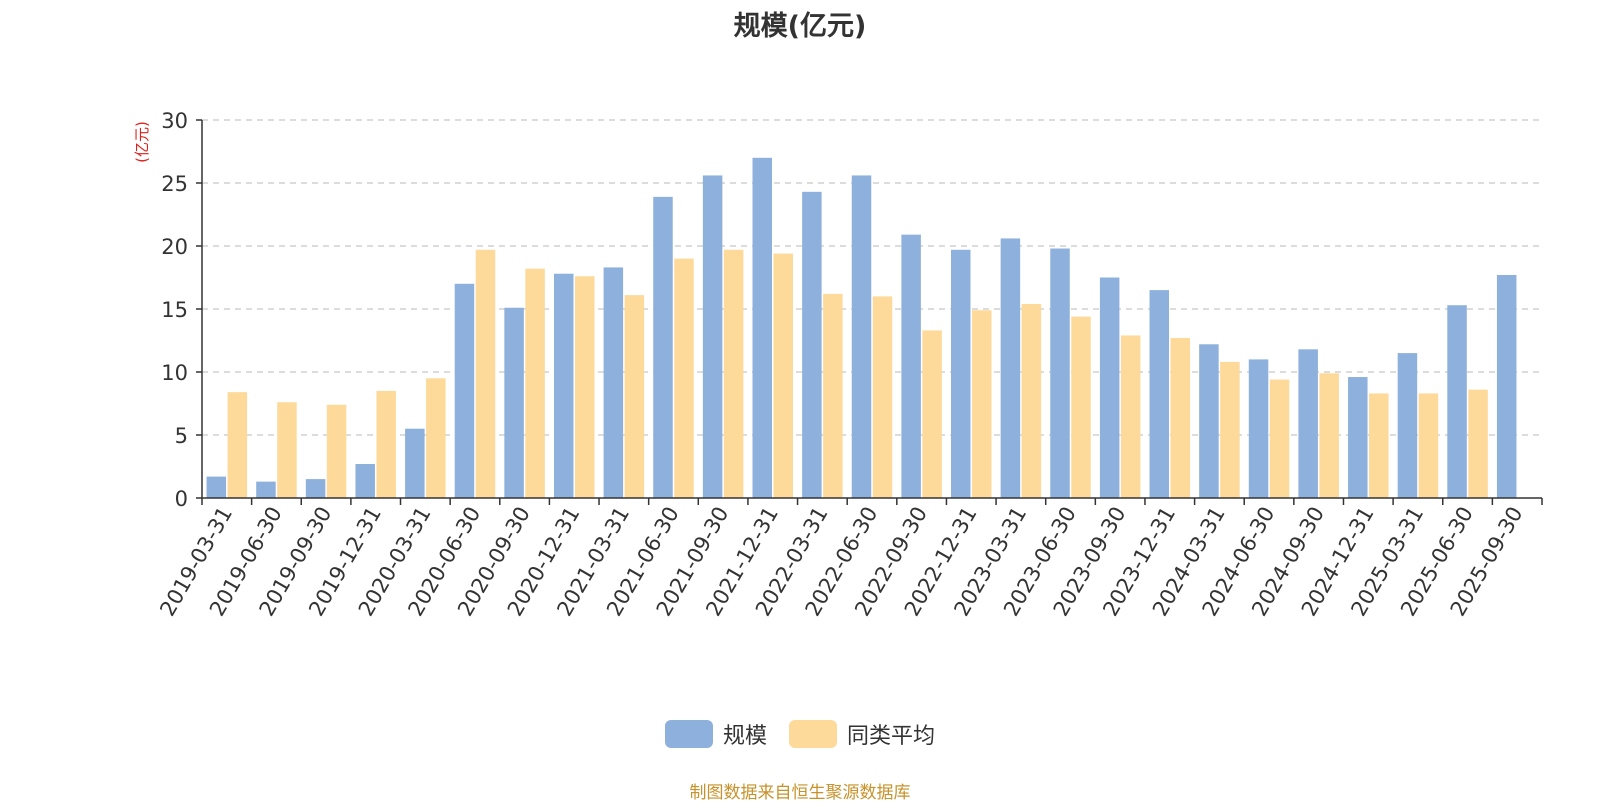 This screenshot has height=803, width=1600. I want to click on legend-item-peer-average: 同类平均, so click(862, 734).